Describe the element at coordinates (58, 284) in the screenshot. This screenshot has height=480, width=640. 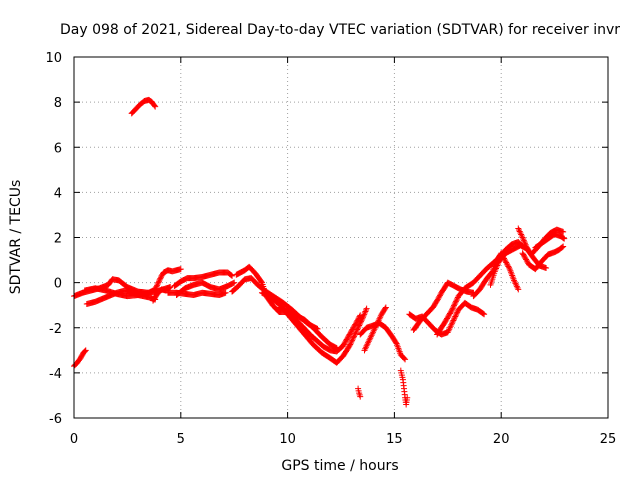
I see `y-tick-label: 0` at that location.